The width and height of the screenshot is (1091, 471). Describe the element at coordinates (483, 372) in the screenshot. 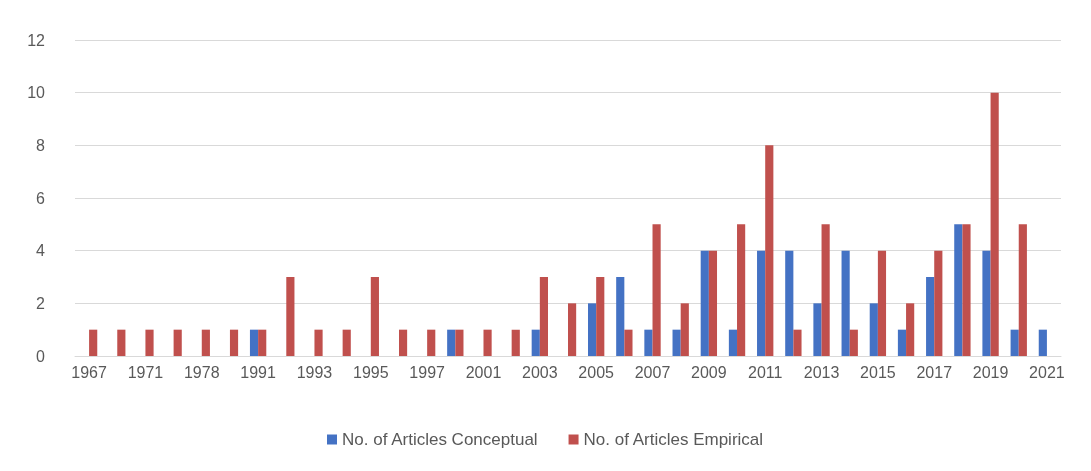

I see `x-tick-label: 2001` at that location.